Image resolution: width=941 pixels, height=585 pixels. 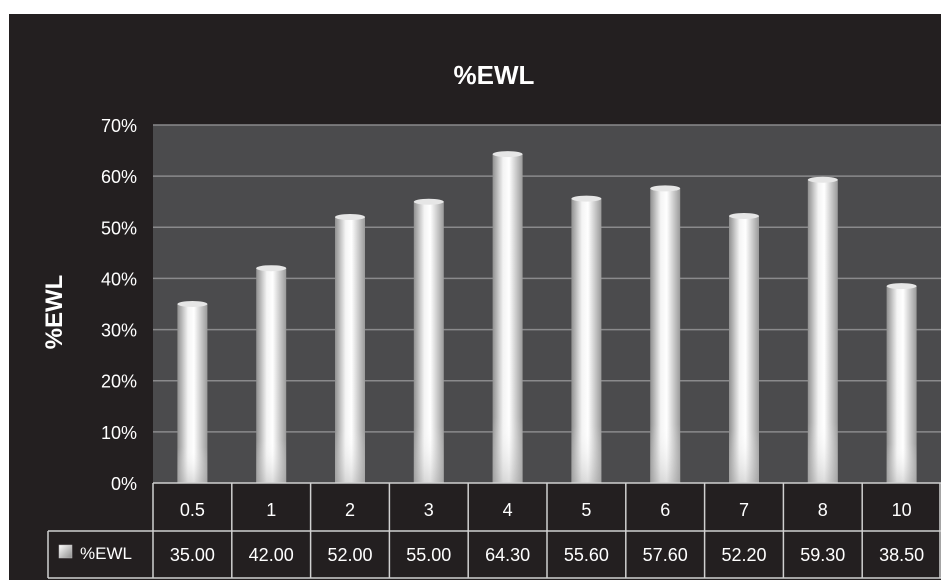 What do you see at coordinates (119, 177) in the screenshot?
I see `y-tick-label: 60%` at bounding box center [119, 177].